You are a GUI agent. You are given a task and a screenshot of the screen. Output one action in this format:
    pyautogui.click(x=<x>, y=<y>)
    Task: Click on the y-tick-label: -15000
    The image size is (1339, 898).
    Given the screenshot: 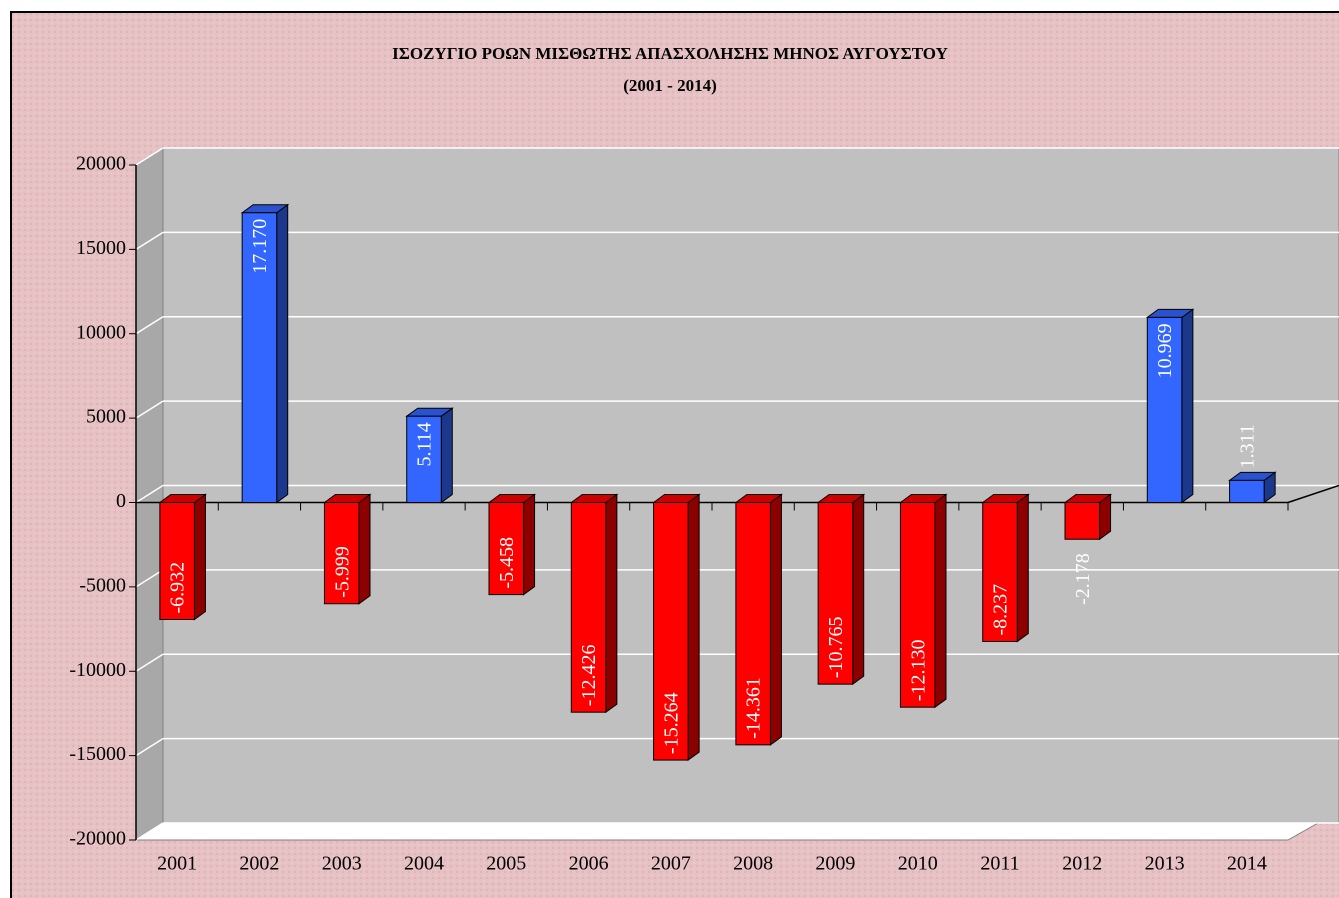 What is the action you would take?
    pyautogui.click(x=97, y=754)
    